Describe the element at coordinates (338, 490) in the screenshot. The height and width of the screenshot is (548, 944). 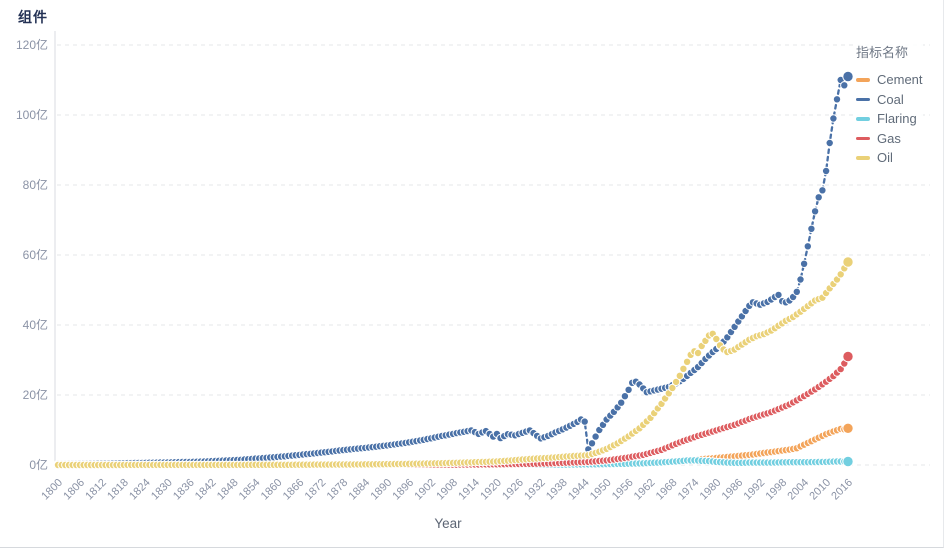
I see `x-tick-label: 1878` at that location.